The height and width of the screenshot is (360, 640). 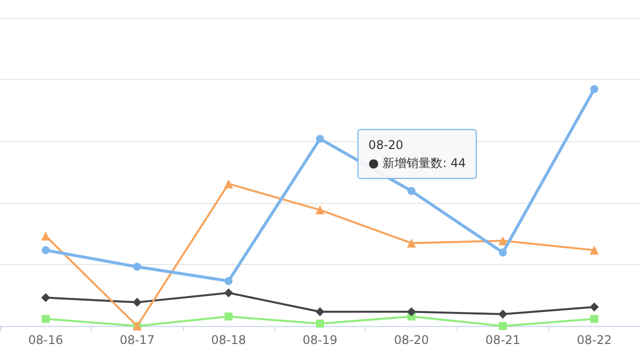 I want to click on x-tick-label: 08-18, so click(x=228, y=340).